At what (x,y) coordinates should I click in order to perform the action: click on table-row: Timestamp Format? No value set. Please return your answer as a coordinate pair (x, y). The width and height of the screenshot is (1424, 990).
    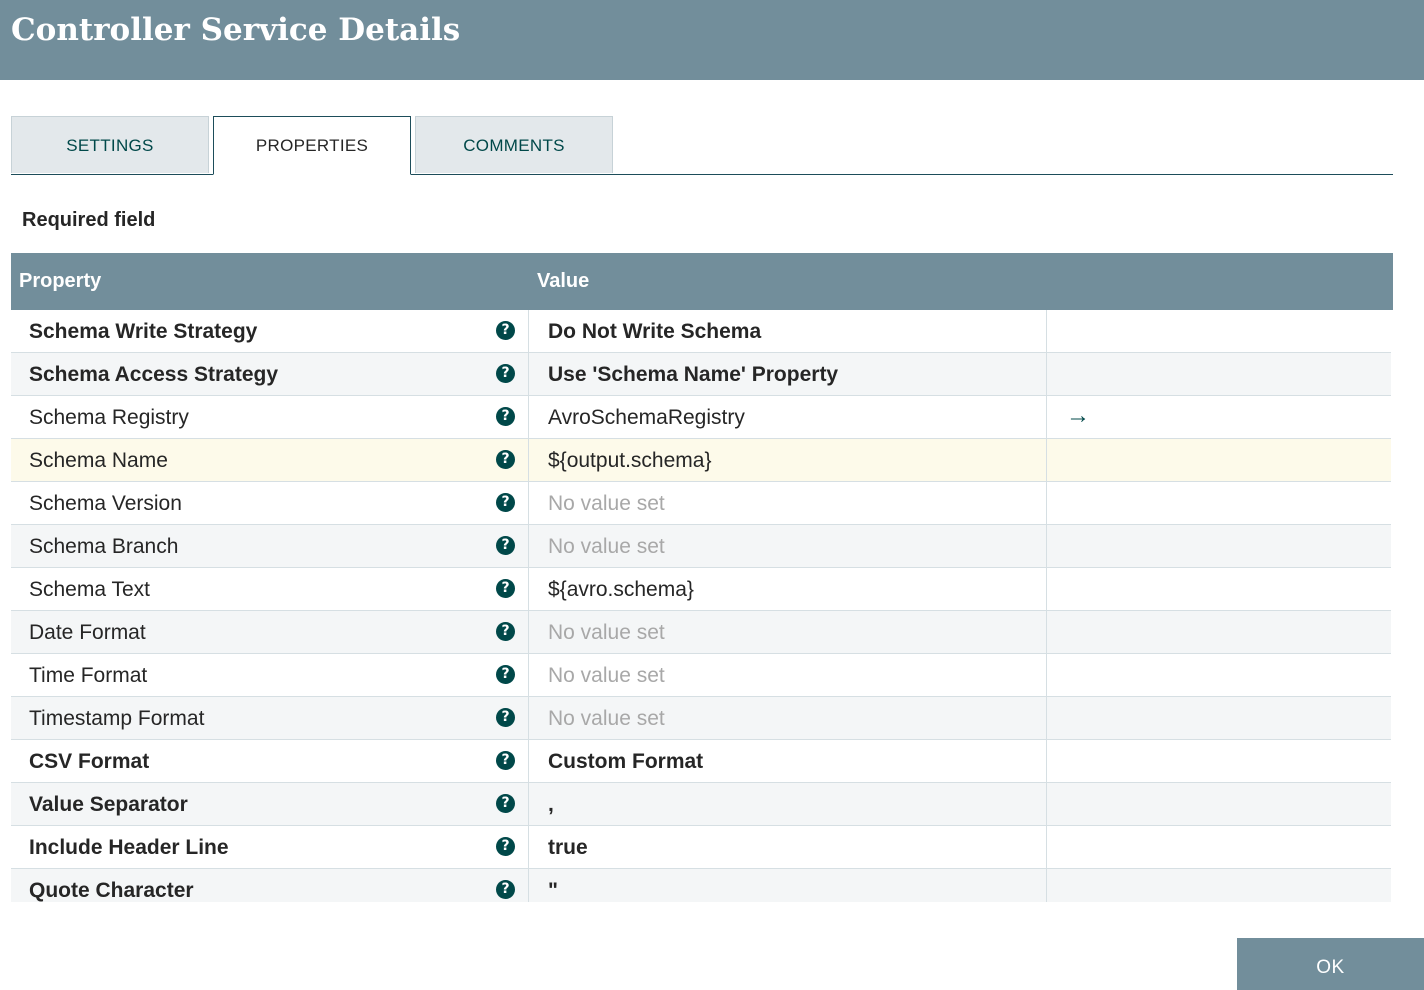
    Looking at the image, I should click on (701, 718).